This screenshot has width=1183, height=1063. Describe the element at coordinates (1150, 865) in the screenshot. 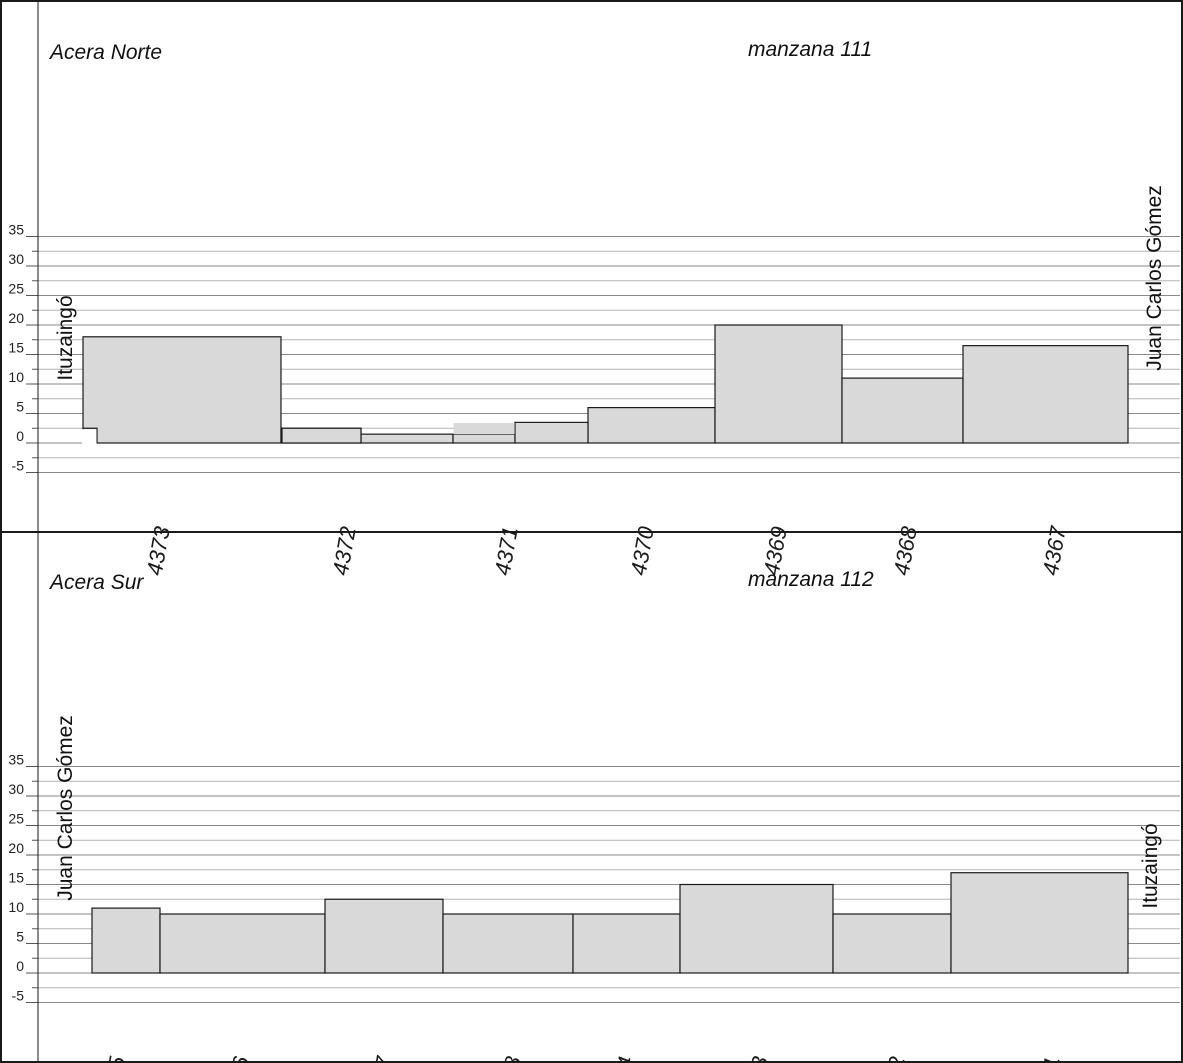

I see `street-label-right: Ituzaingó` at that location.